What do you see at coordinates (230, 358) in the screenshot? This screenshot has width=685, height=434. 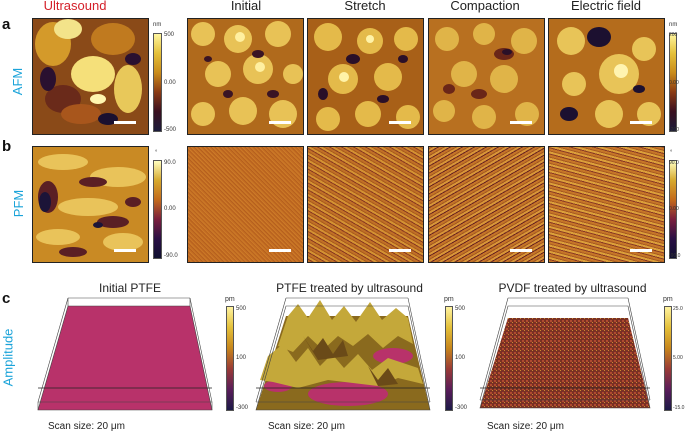 I see `amplitude-colorbar-initial-ptfe` at bounding box center [230, 358].